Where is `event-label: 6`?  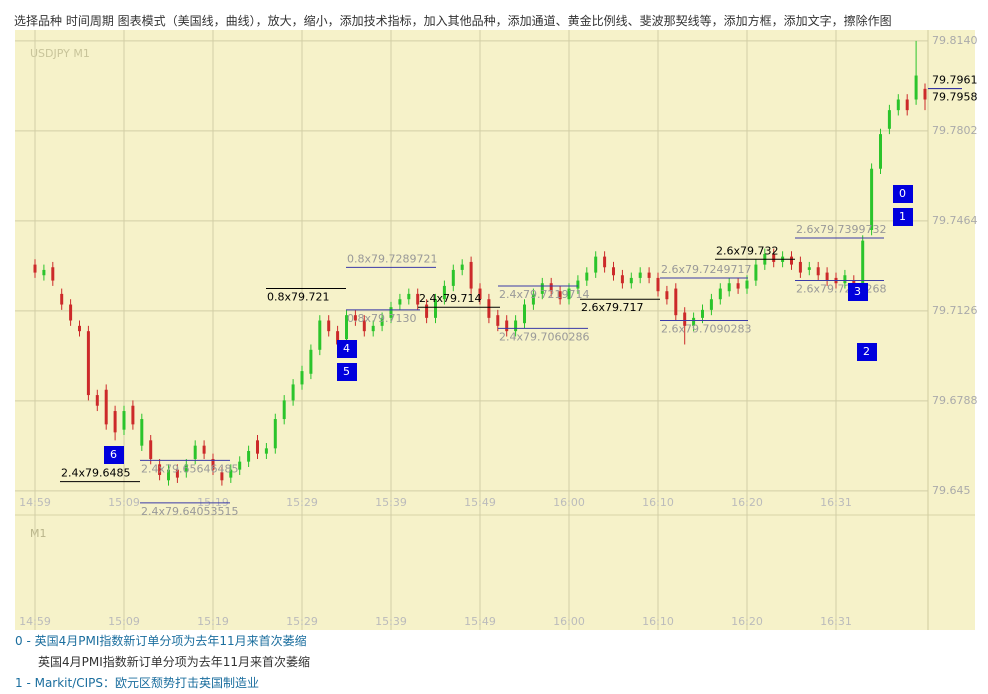
event-label: 6 is located at coordinates (113, 454).